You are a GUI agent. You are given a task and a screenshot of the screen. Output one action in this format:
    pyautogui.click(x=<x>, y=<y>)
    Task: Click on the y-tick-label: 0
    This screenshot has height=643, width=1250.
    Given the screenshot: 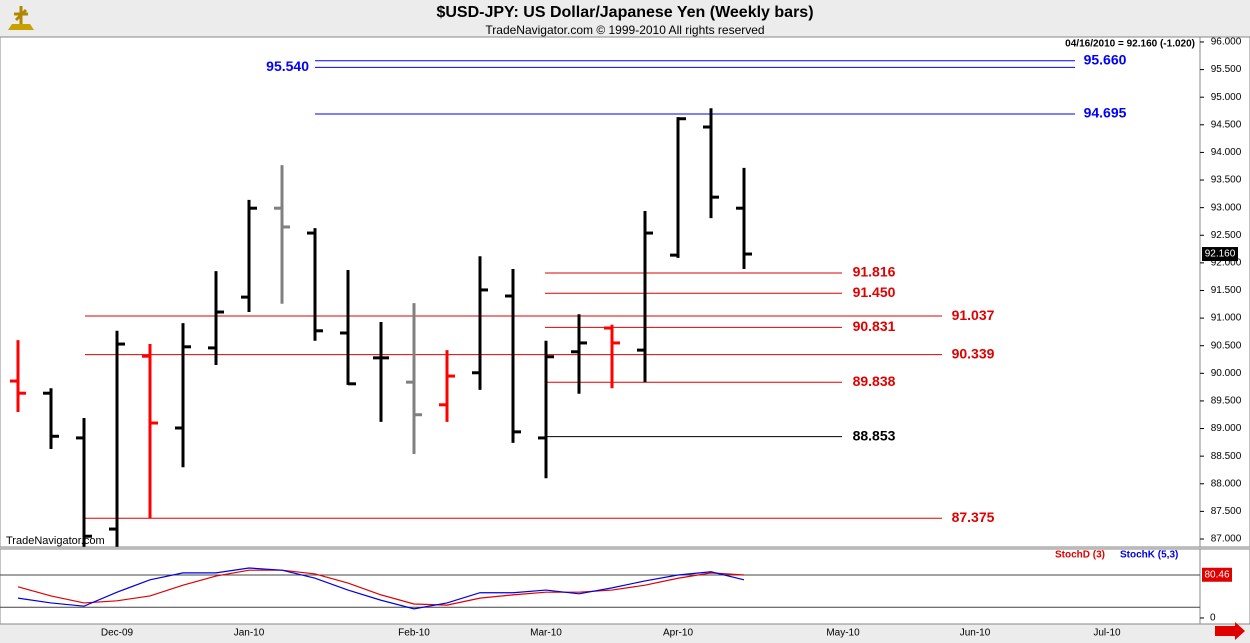 What is the action you would take?
    pyautogui.click(x=1213, y=618)
    